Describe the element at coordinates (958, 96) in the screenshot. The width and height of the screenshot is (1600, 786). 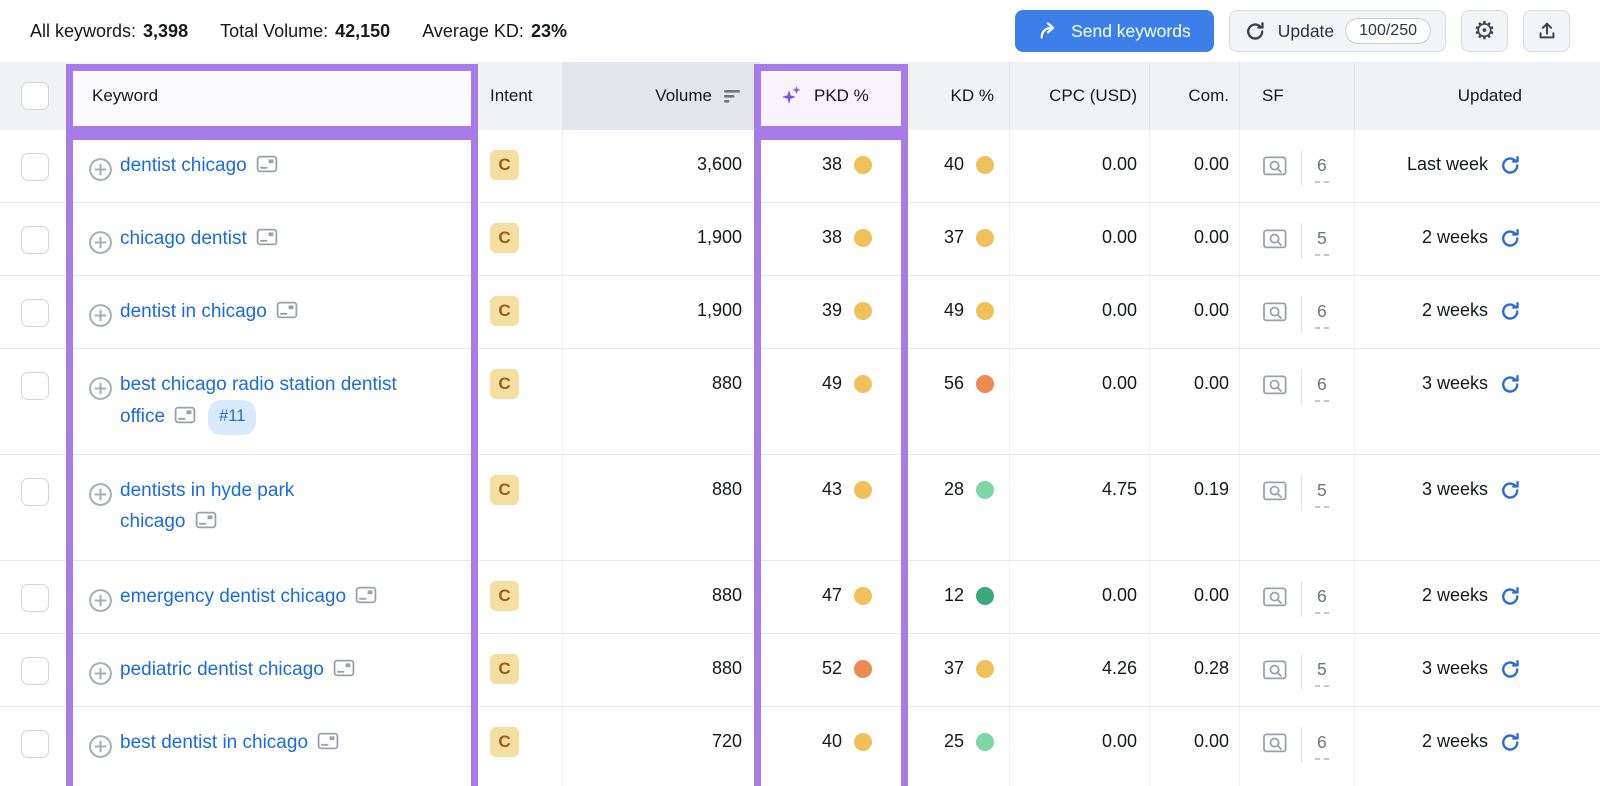
I see `column-header-kd: KD %` at that location.